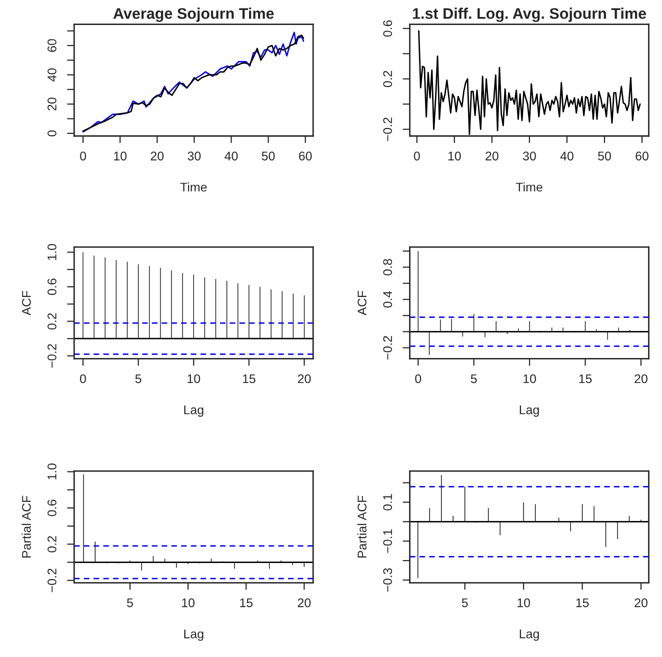 The image size is (662, 657). Describe the element at coordinates (52, 133) in the screenshot. I see `y-tick-label: 0` at that location.